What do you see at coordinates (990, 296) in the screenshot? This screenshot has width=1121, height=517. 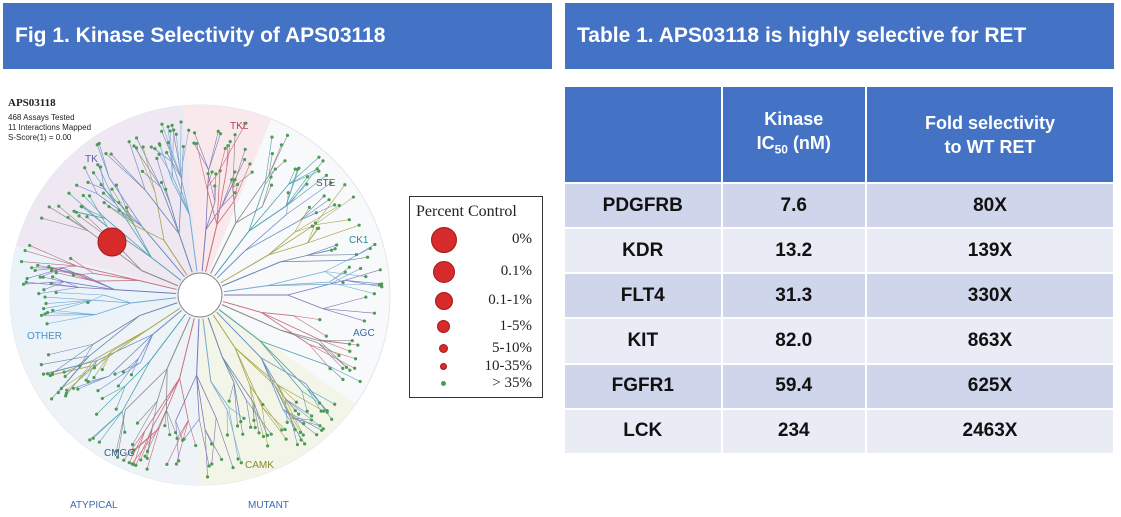 I see `cell-fold: 330X` at bounding box center [990, 296].